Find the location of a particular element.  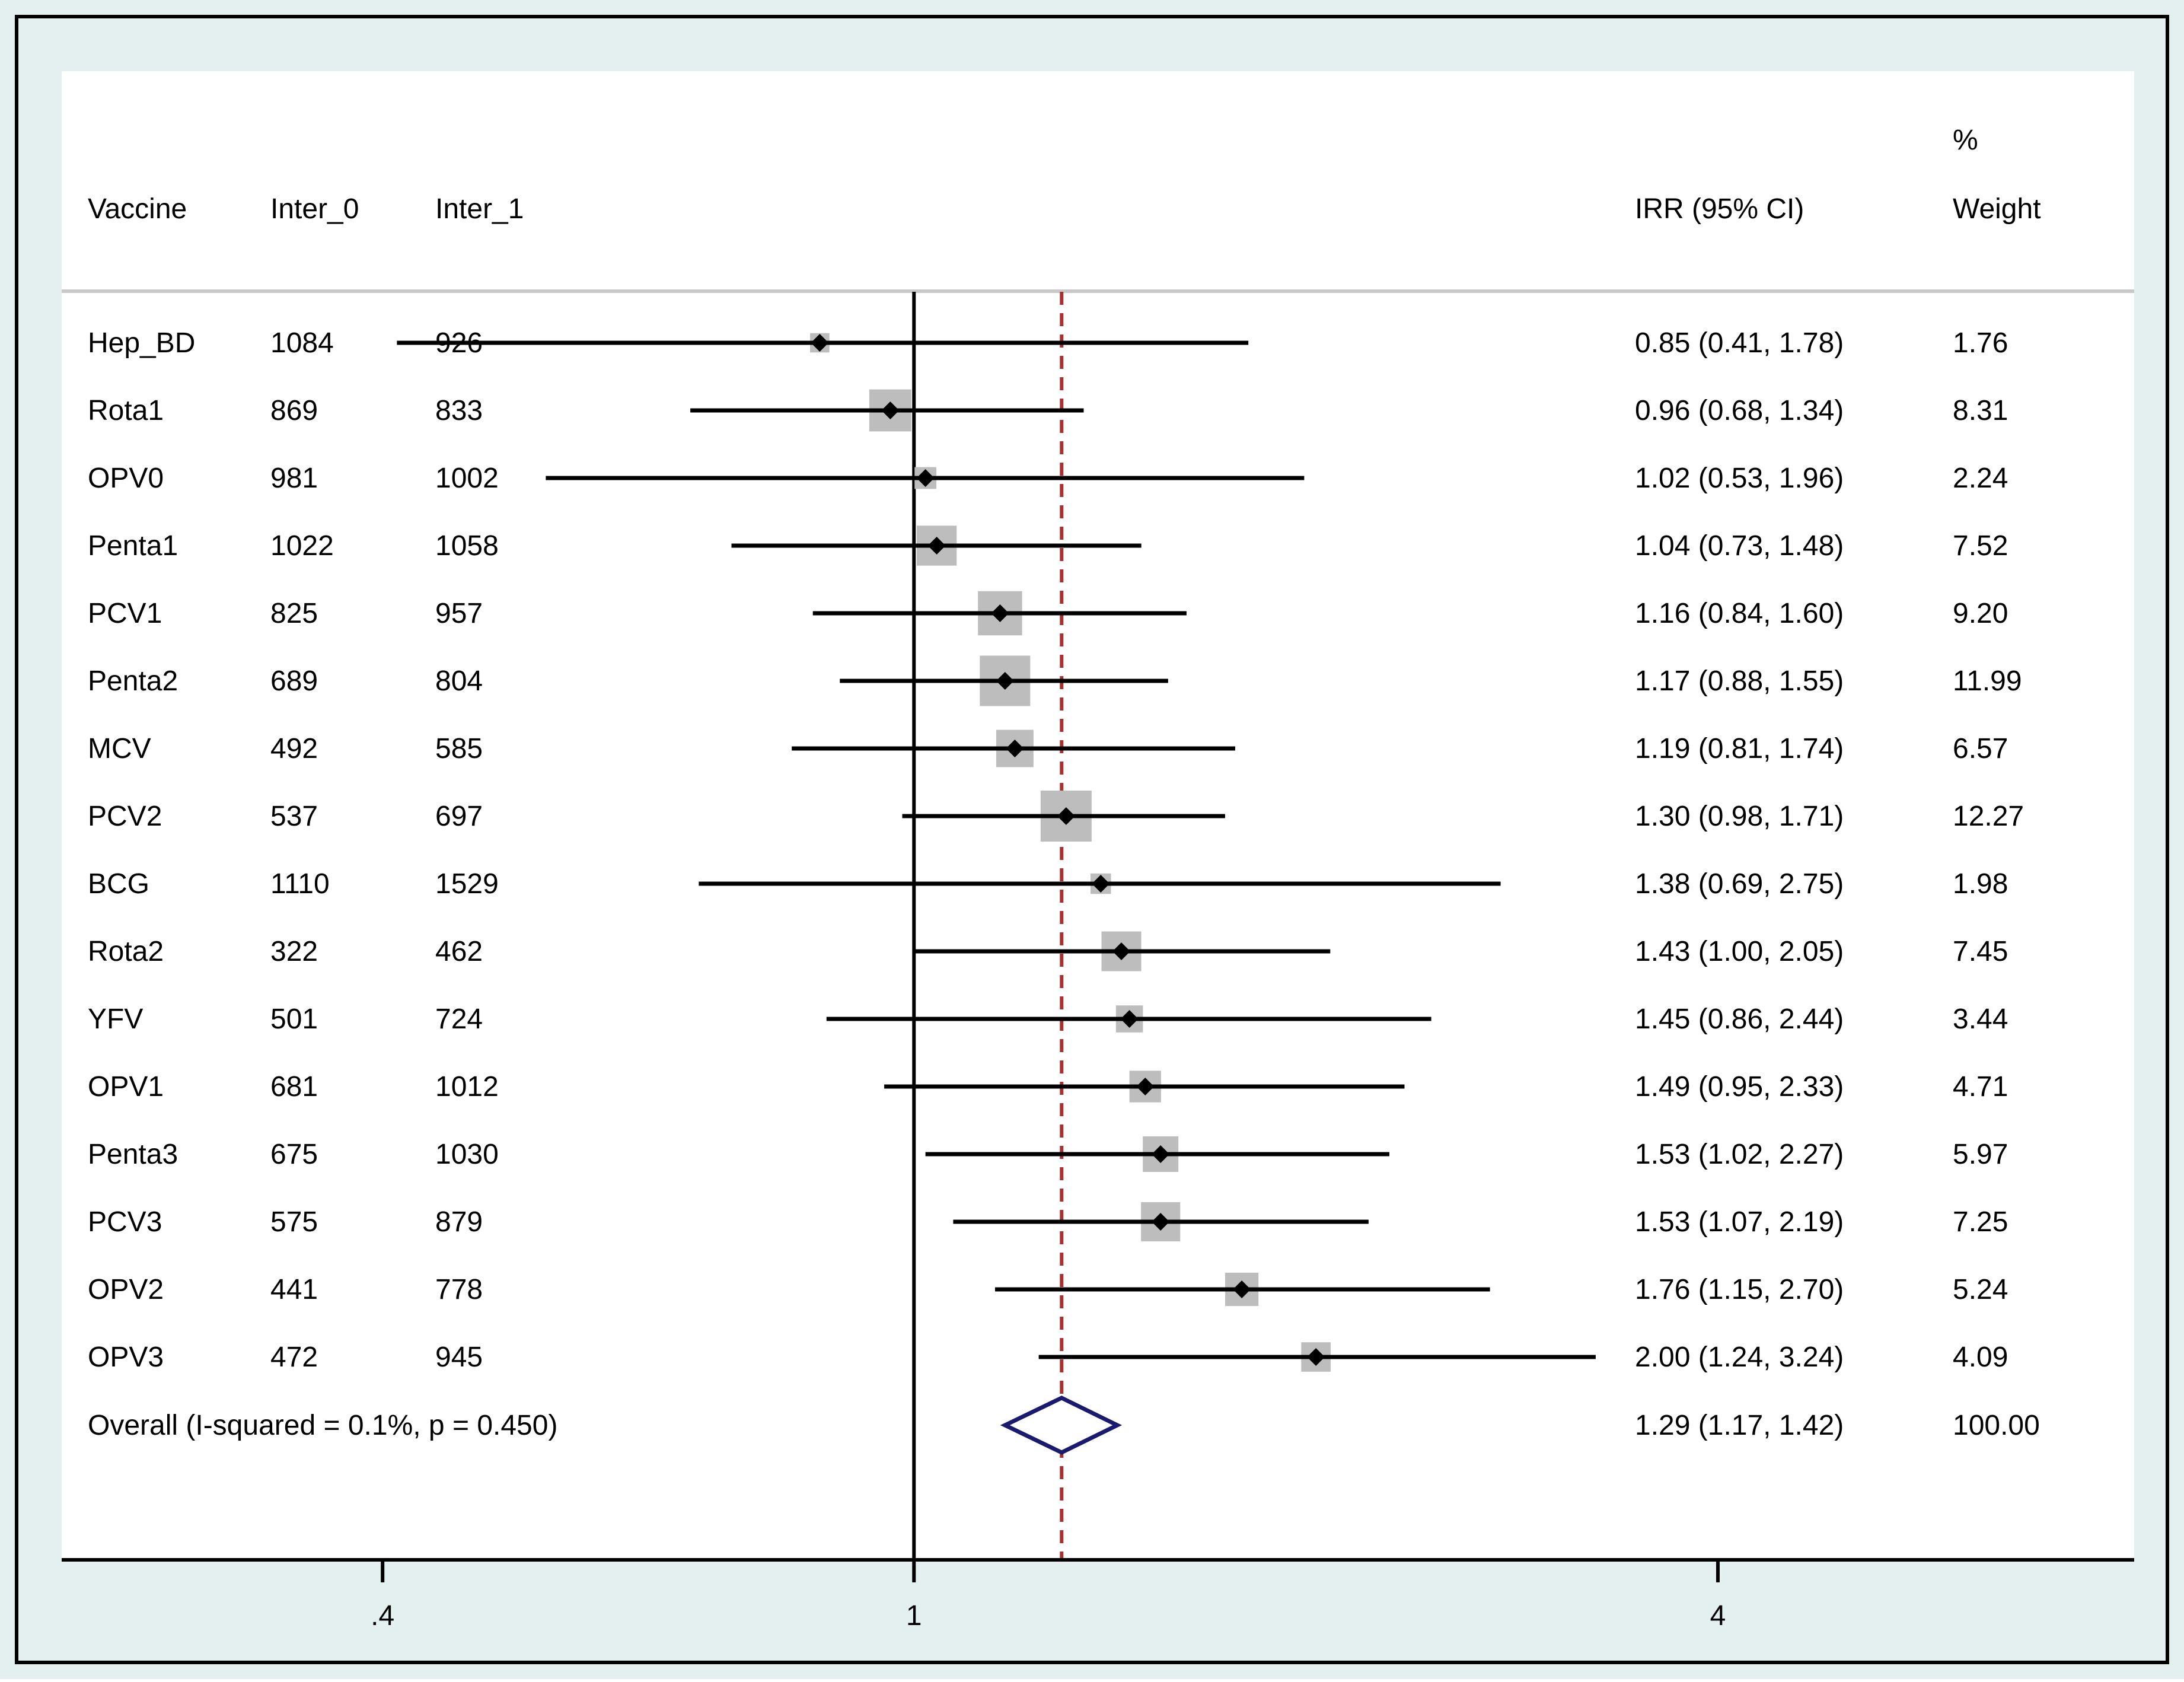

study-row: YFV 501 724 1.45 (0.86, 2.44) 3.44 is located at coordinates (1048, 1019).